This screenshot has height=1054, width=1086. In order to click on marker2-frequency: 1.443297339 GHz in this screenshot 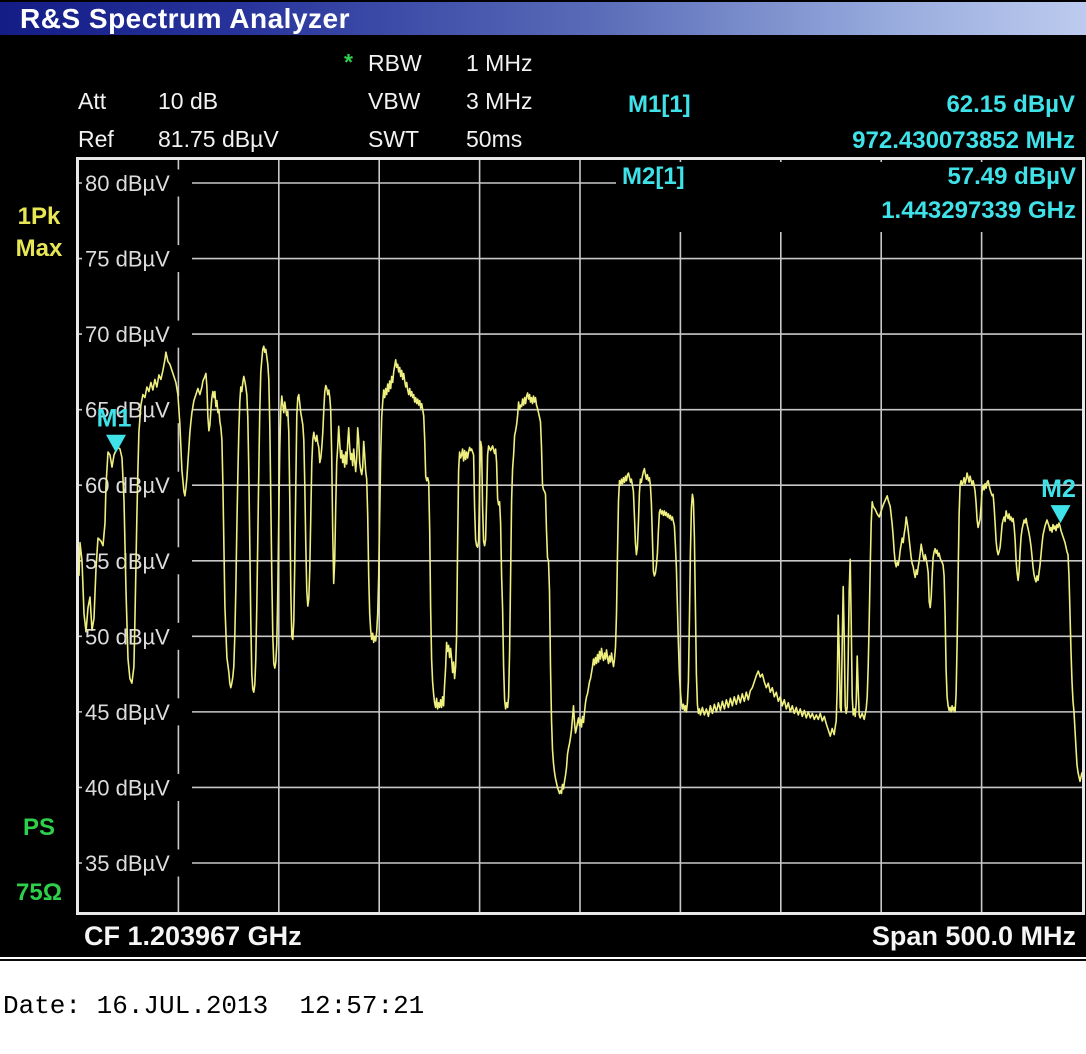, I will do `click(978, 210)`.